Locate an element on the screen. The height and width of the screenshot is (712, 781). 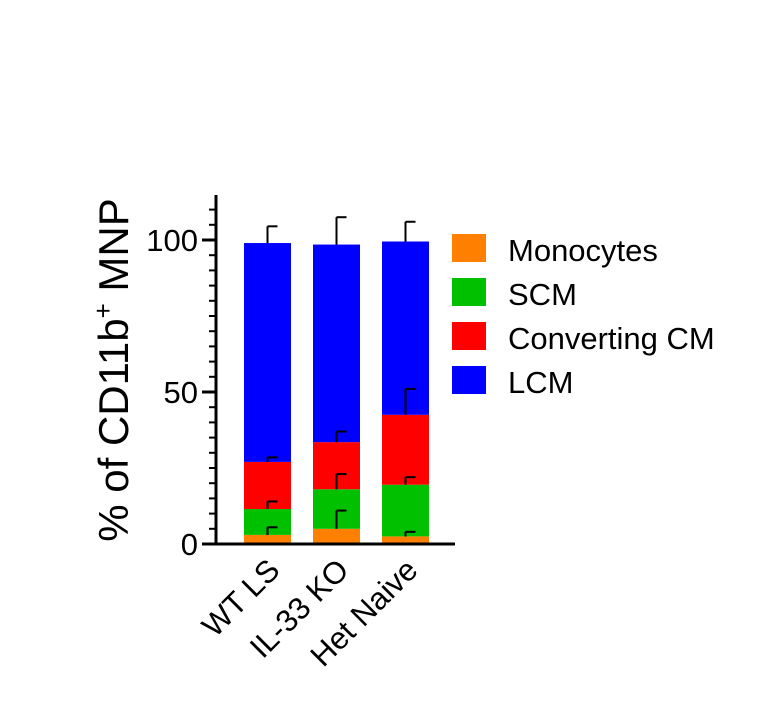
y-tick-label: 0 is located at coordinates (189, 544).